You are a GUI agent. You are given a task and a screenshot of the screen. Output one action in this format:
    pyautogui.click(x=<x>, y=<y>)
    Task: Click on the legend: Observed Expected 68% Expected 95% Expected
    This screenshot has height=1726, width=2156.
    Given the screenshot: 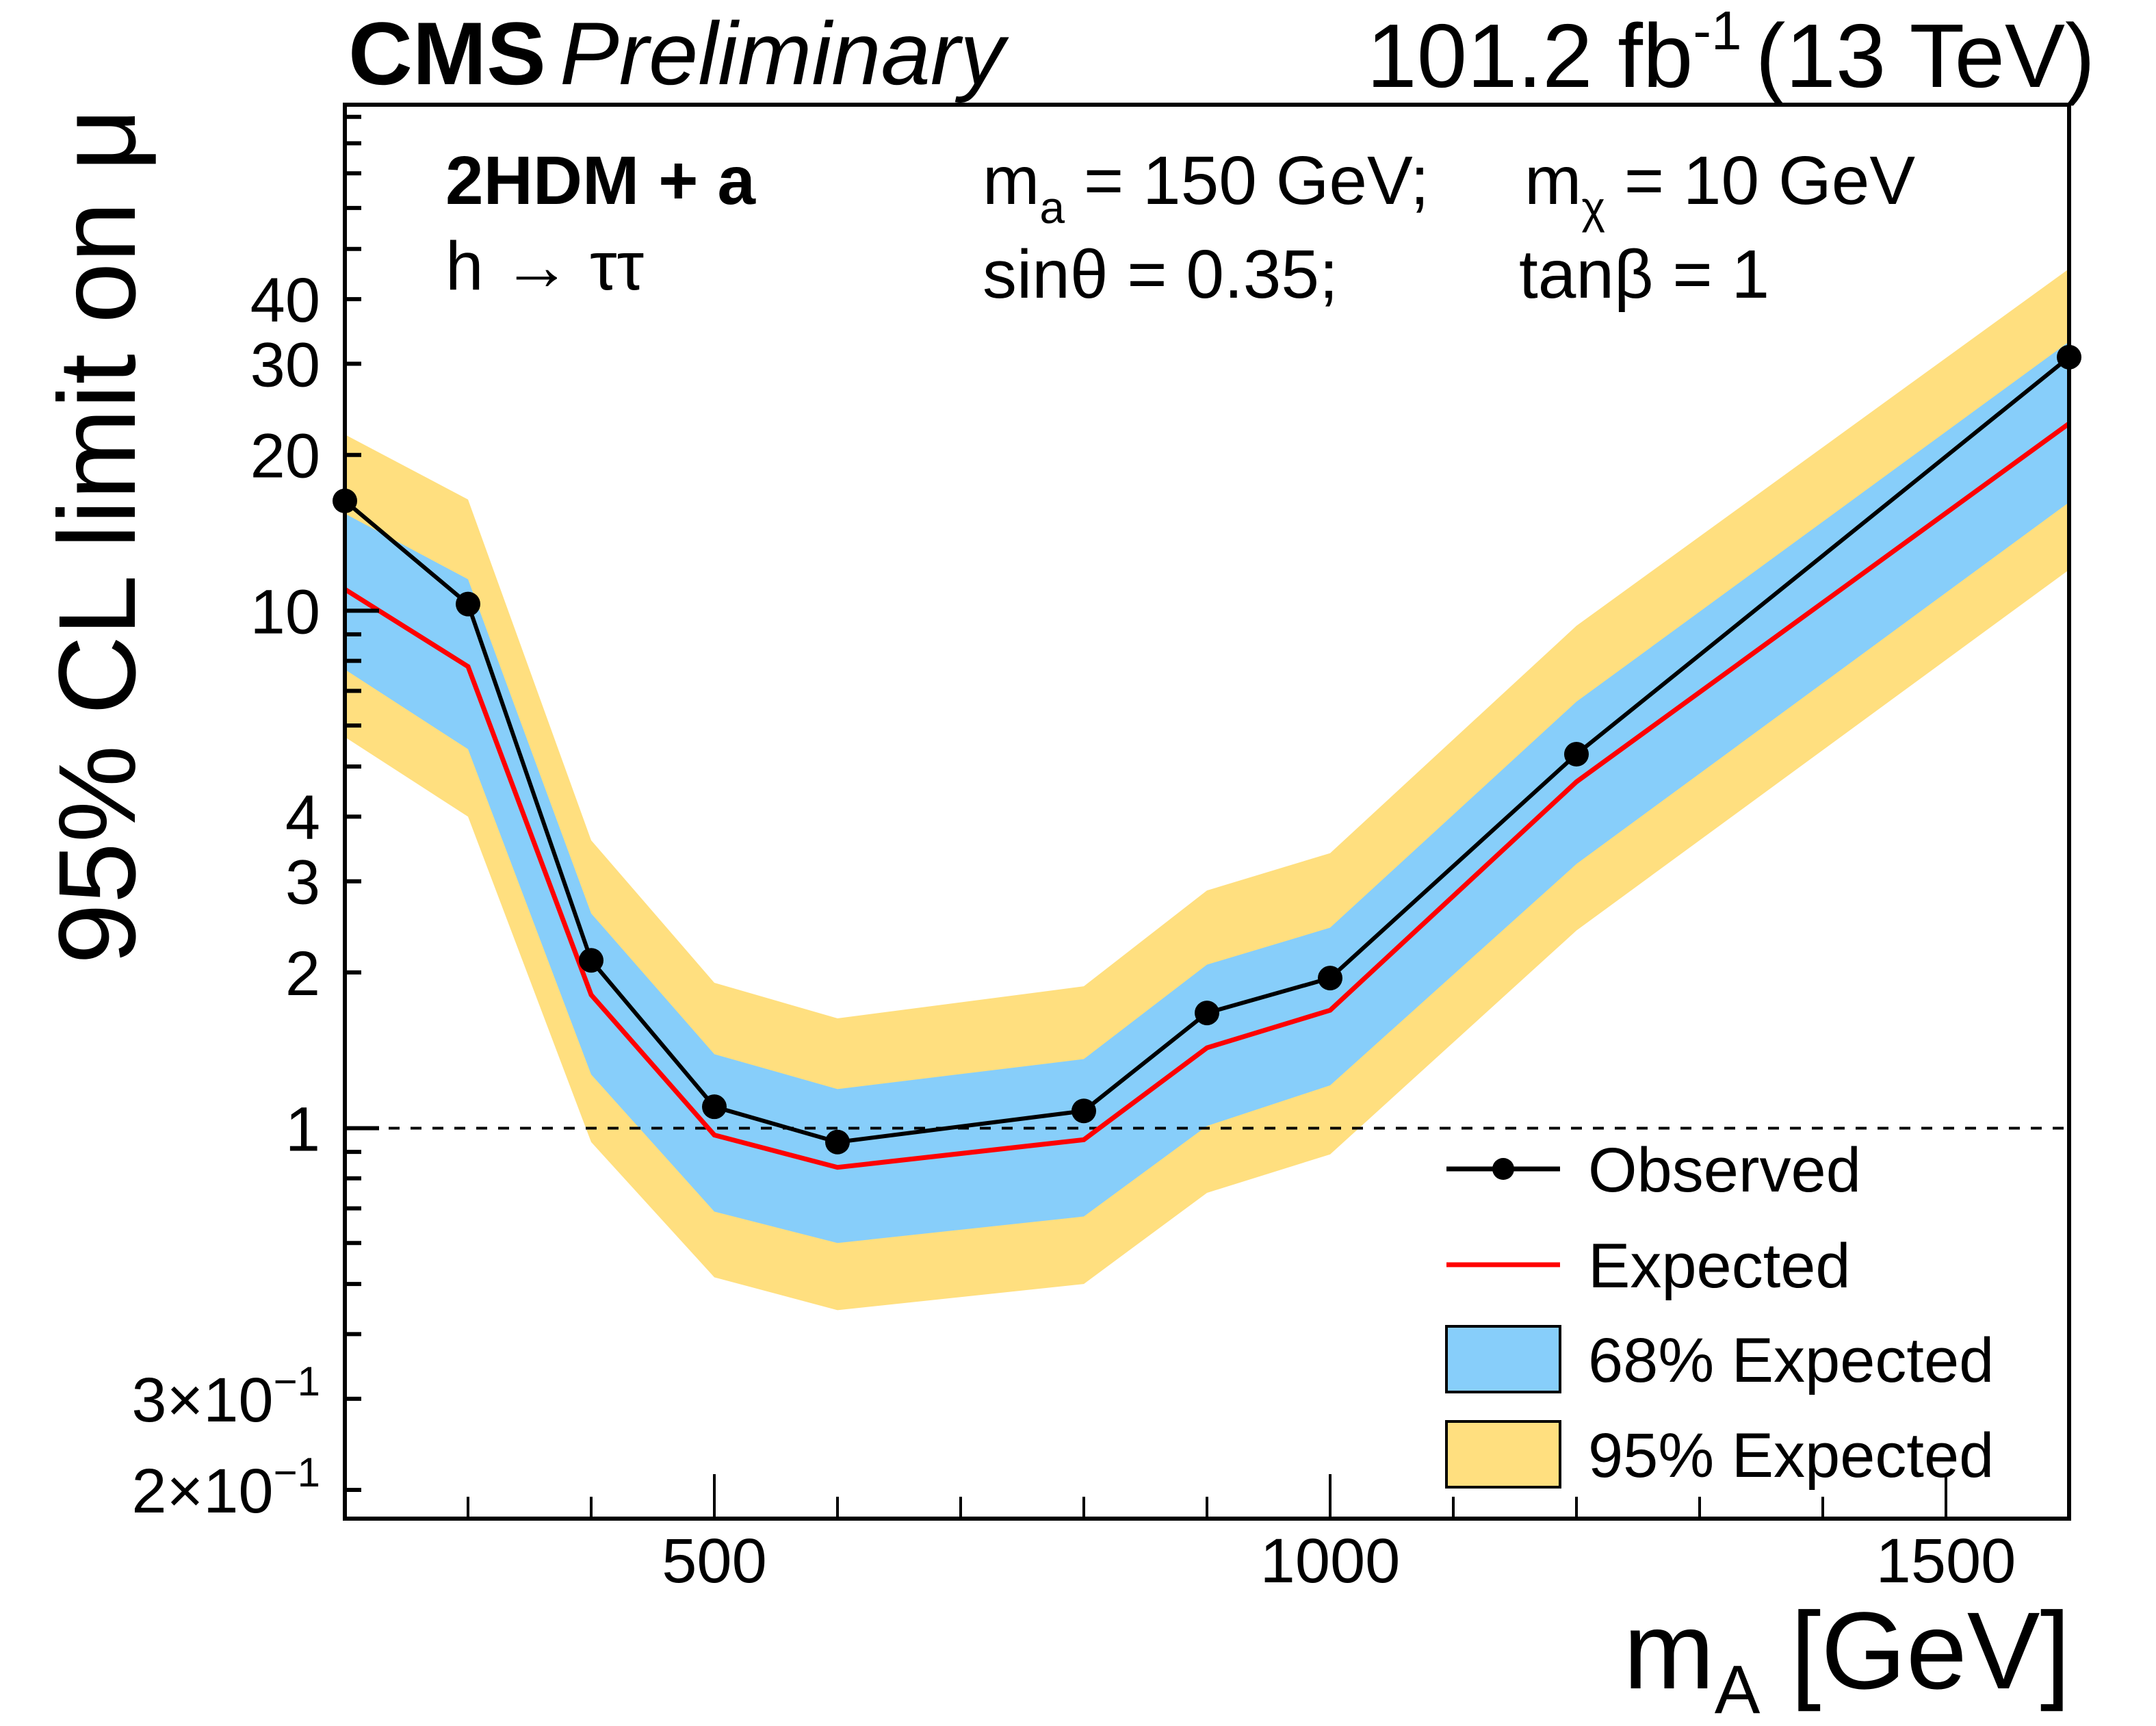 What is the action you would take?
    pyautogui.click(x=1719, y=1313)
    